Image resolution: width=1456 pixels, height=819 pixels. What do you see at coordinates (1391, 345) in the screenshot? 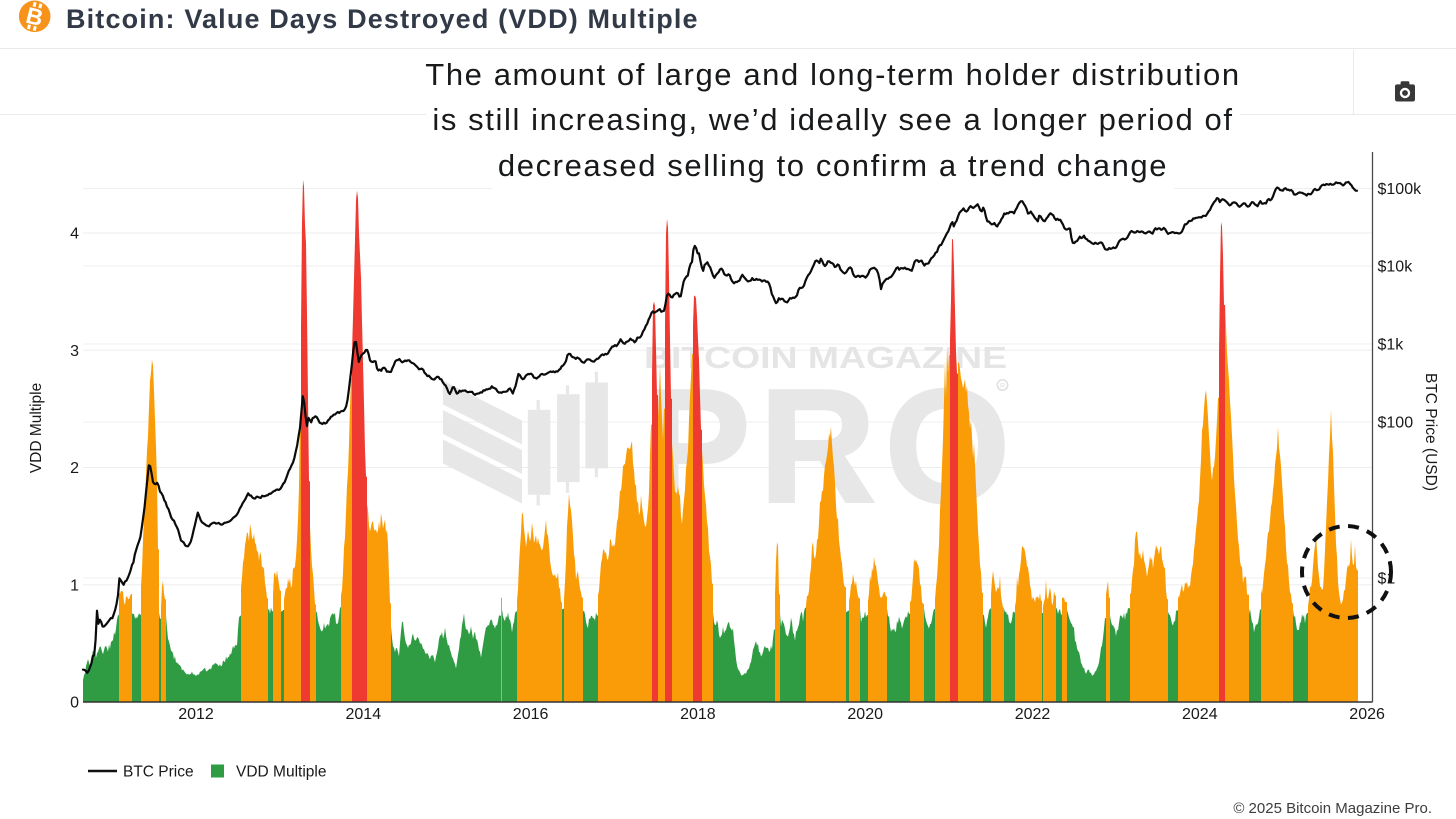
I see `svg-text: $1k` at bounding box center [1391, 345].